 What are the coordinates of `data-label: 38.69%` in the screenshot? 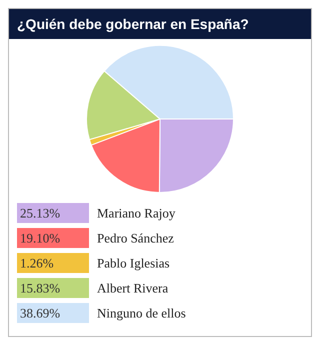 It's located at (40, 312).